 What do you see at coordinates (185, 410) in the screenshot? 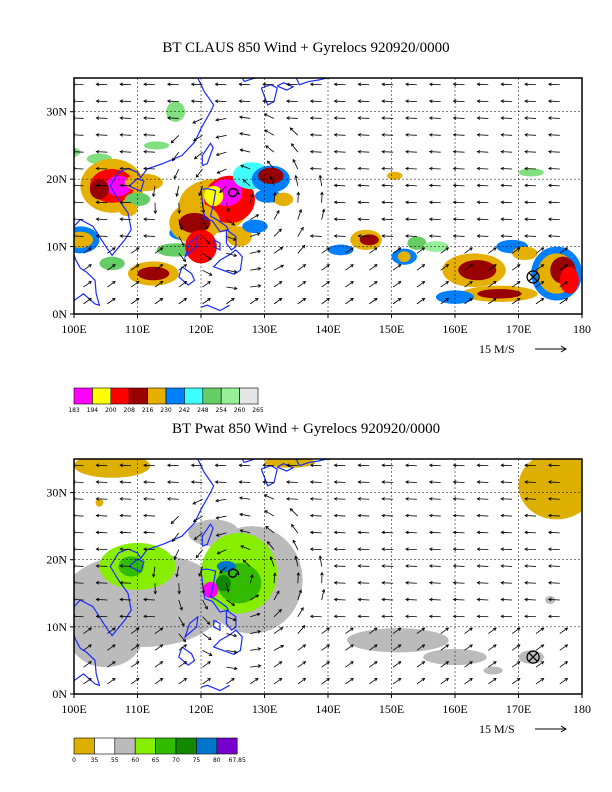
I see `colorbar-label: 242` at bounding box center [185, 410].